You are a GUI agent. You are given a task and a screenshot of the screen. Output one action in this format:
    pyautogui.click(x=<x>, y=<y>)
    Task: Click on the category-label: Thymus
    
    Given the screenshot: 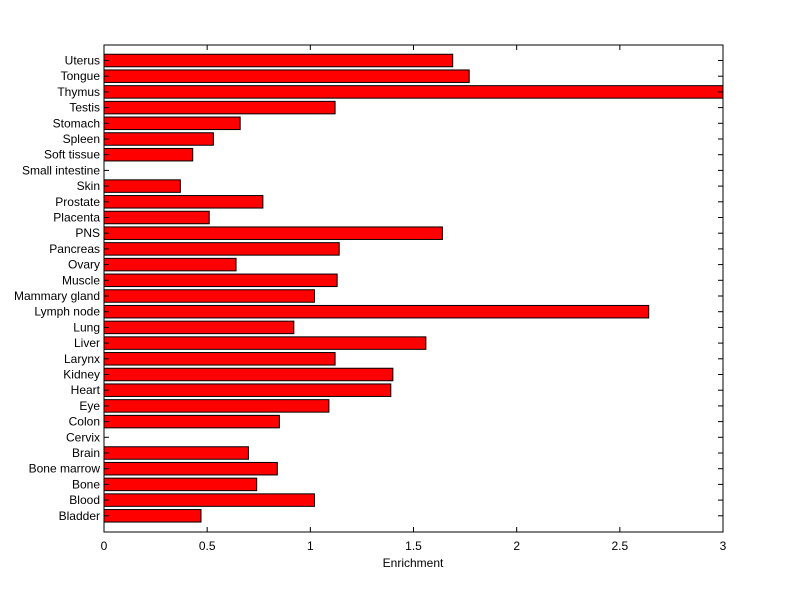 What is the action you would take?
    pyautogui.click(x=78, y=92)
    